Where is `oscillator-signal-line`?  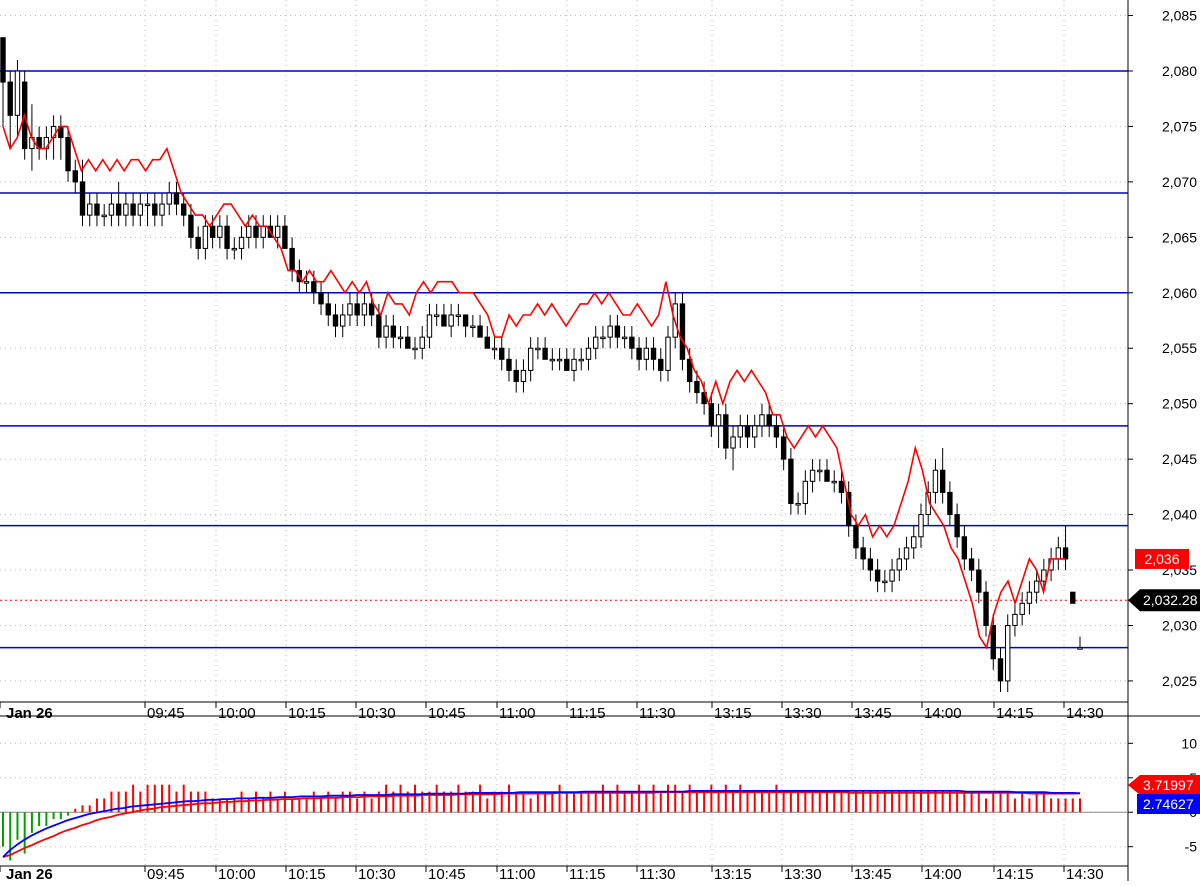 oscillator-signal-line is located at coordinates (541, 824).